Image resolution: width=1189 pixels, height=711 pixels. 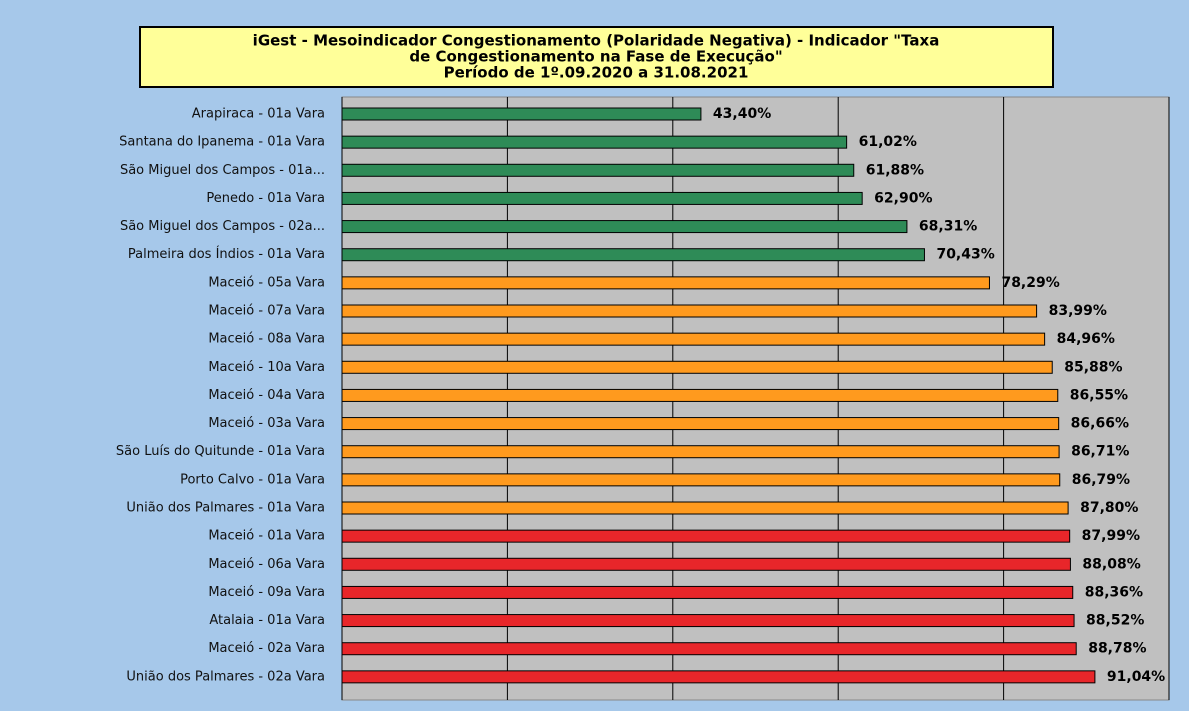 I want to click on data-label: 86,55%, so click(x=1099, y=395).